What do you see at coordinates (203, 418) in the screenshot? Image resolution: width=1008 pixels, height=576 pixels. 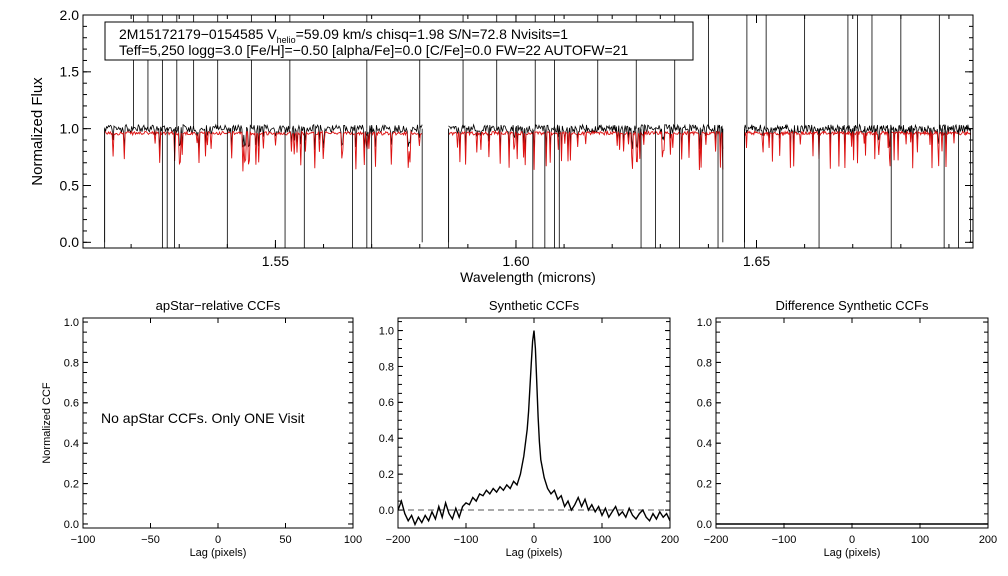 I see `no-ccf-message: No apStar CCFs. Only ONE Visit` at bounding box center [203, 418].